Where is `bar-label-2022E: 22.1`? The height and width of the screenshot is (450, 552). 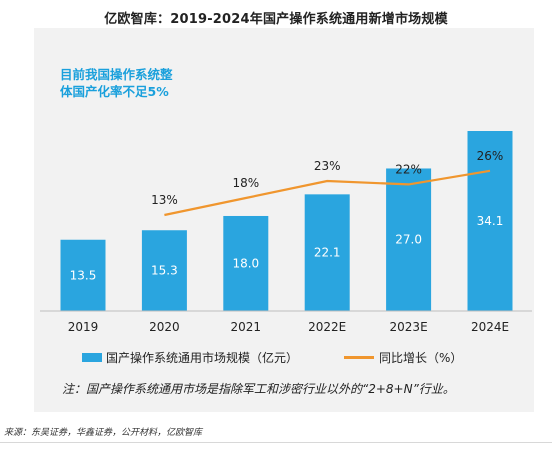 bar-label-2022E: 22.1 is located at coordinates (327, 253).